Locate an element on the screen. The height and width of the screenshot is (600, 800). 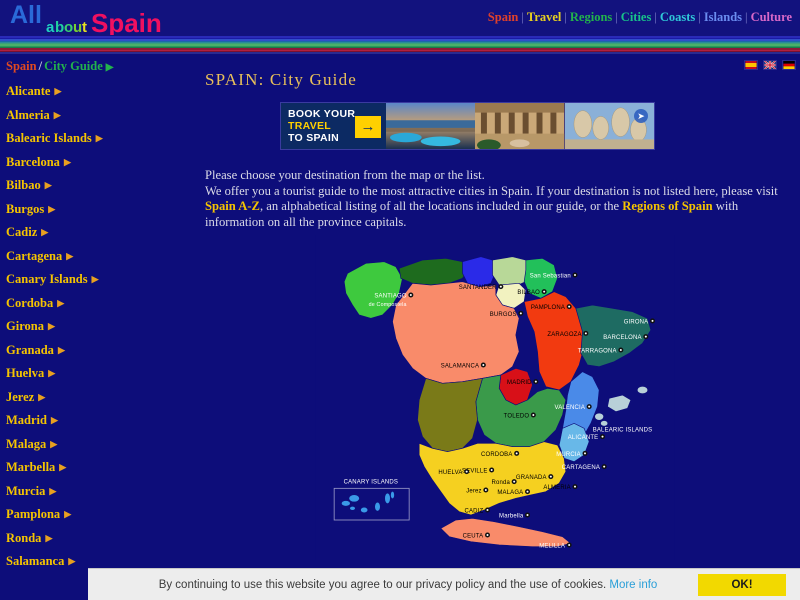
map-city-girona: GIRONA is located at coordinates (639, 321).